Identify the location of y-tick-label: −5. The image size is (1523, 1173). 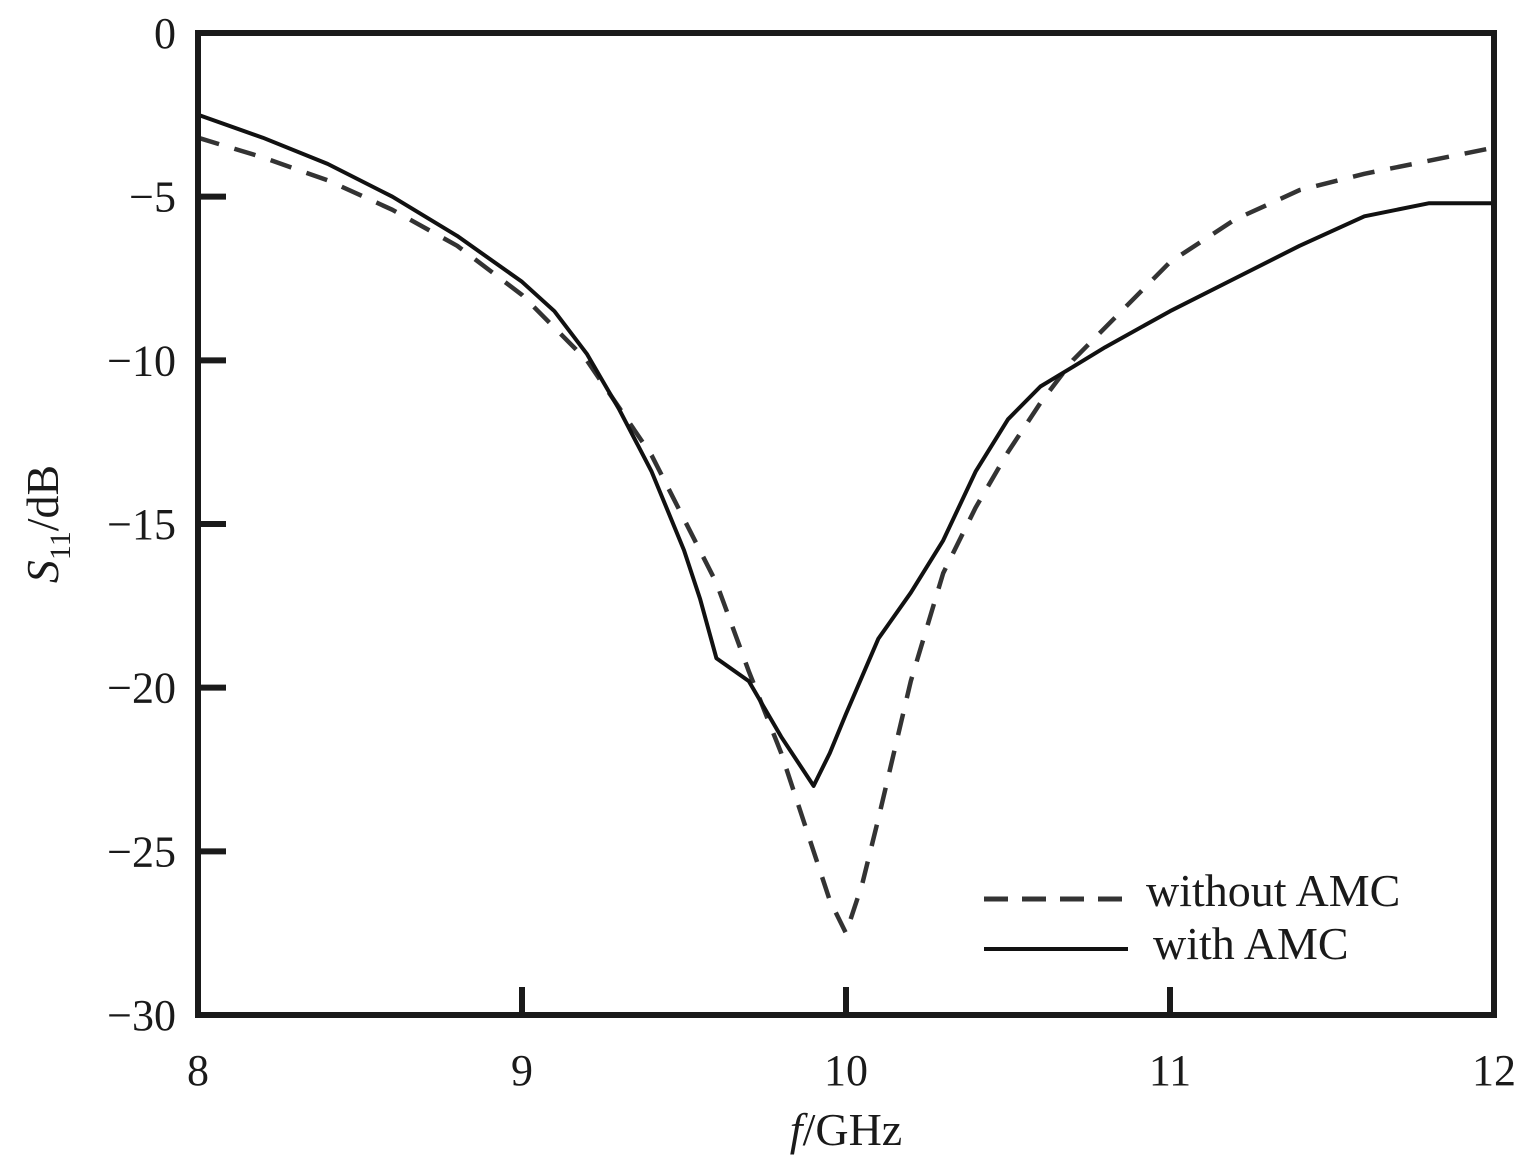
(152, 197).